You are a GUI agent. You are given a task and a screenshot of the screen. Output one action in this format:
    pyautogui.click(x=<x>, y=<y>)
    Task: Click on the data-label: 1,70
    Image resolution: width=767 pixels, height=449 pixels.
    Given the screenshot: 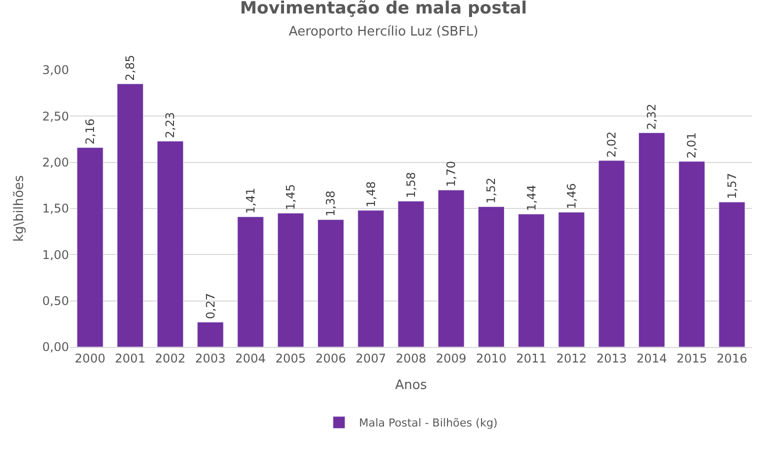 What is the action you would take?
    pyautogui.click(x=451, y=174)
    